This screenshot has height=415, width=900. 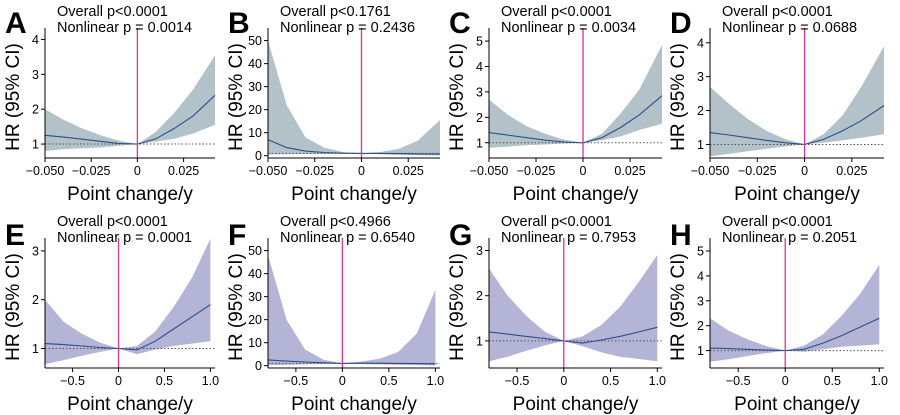 I want to click on panel-letter: B, so click(x=239, y=23).